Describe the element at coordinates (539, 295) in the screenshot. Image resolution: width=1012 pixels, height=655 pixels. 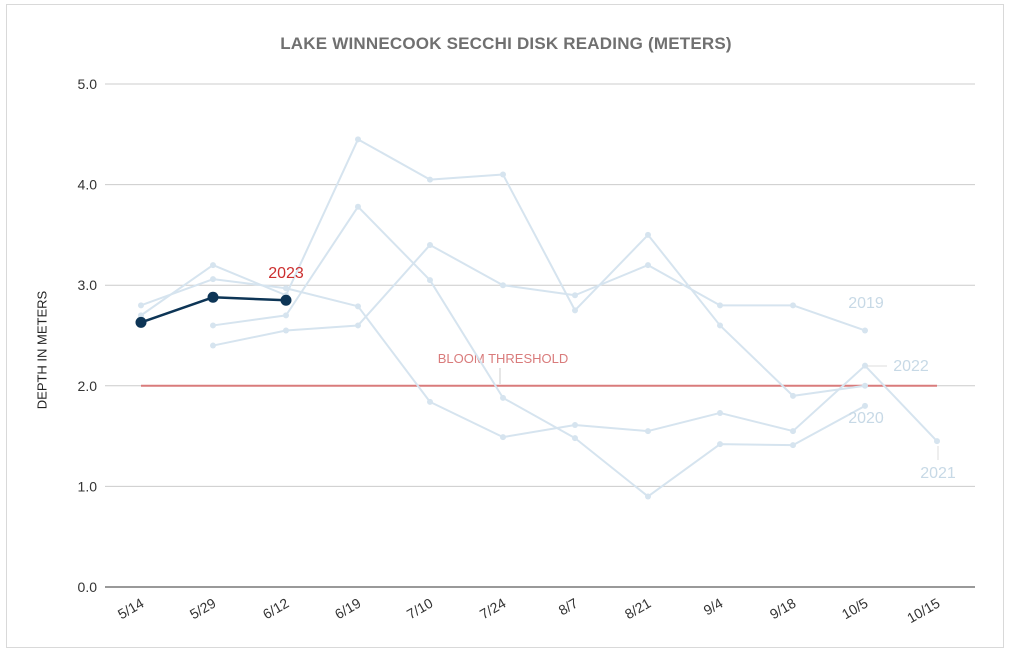
I see `series-line-2021` at that location.